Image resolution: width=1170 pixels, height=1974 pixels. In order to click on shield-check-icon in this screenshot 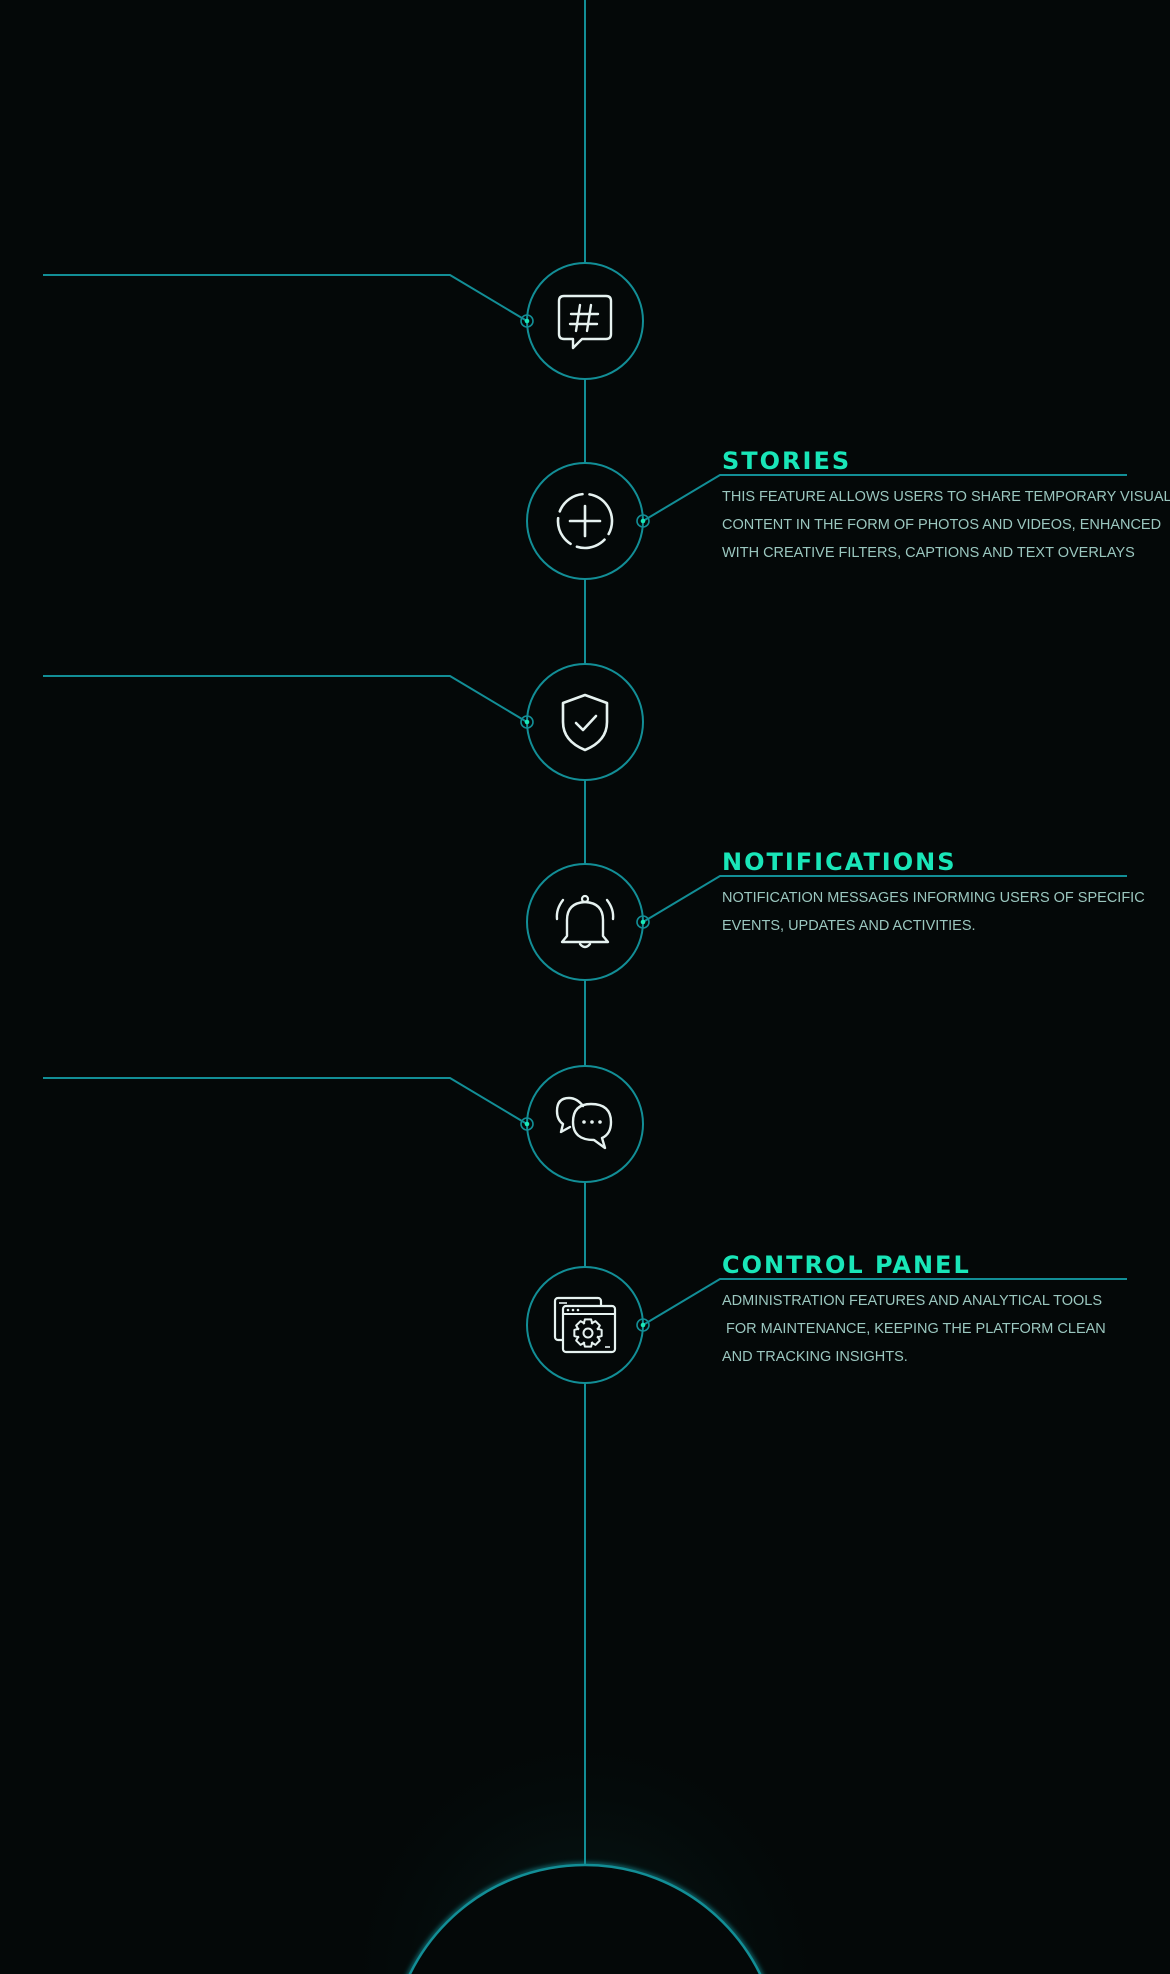, I will do `click(585, 722)`.